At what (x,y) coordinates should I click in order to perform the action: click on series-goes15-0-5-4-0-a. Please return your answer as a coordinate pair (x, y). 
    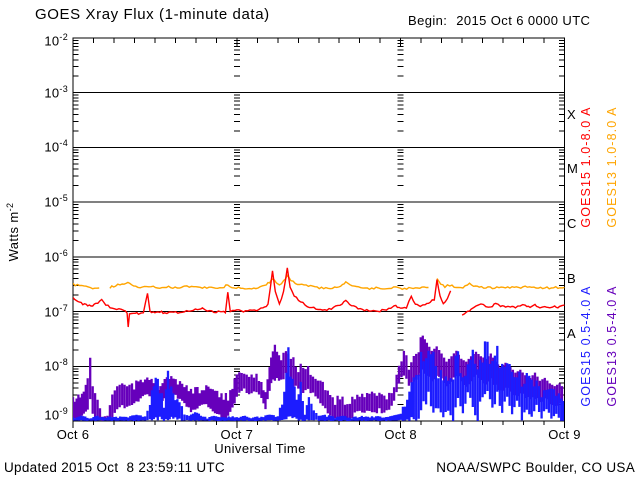
    Looking at the image, I should click on (319, 381).